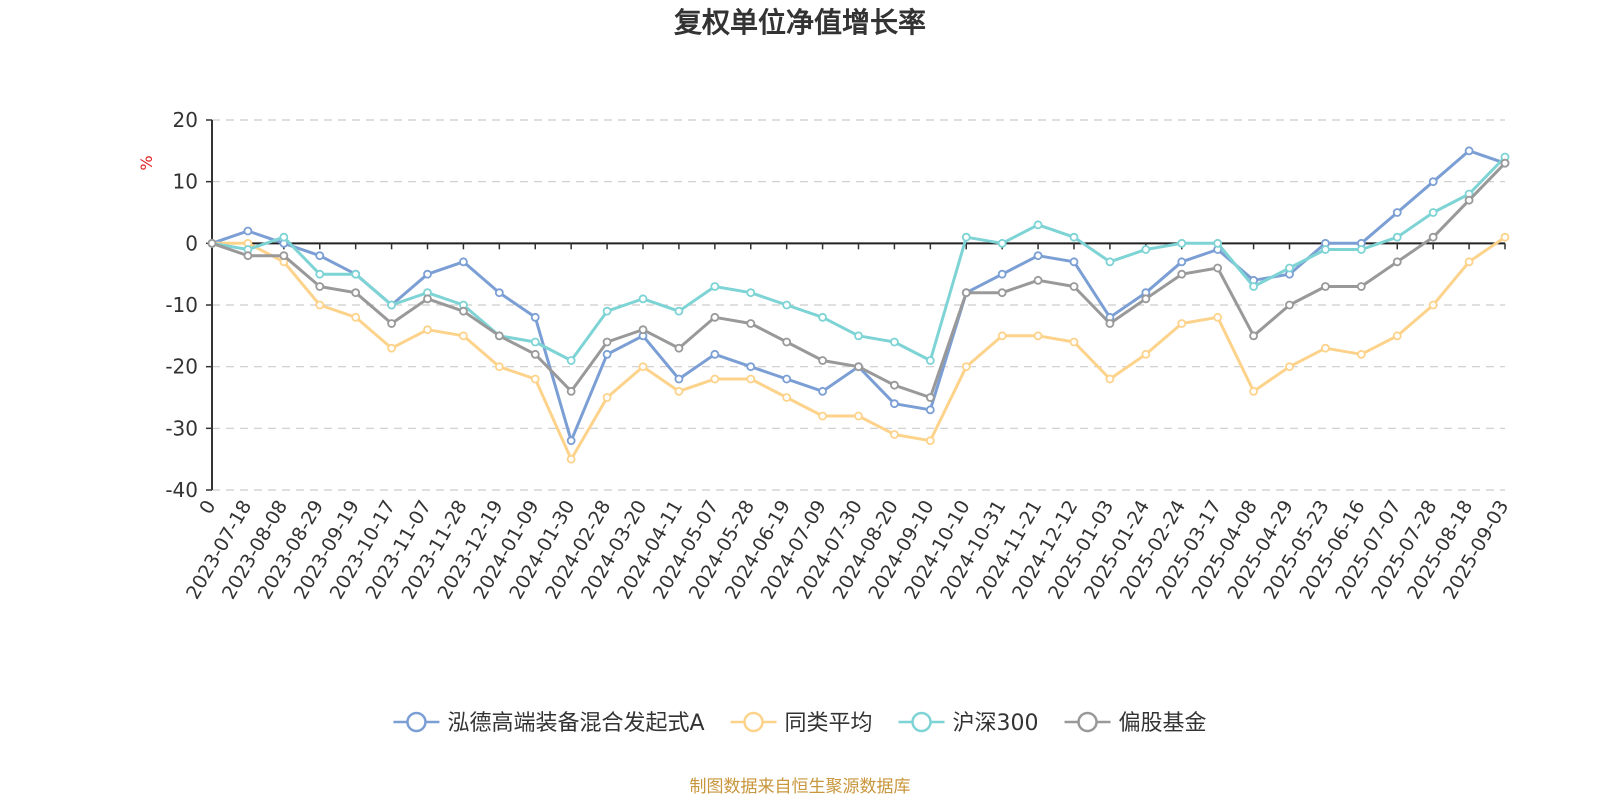 This screenshot has width=1600, height=800. What do you see at coordinates (185, 182) in the screenshot?
I see `y-tick-label: 10` at bounding box center [185, 182].